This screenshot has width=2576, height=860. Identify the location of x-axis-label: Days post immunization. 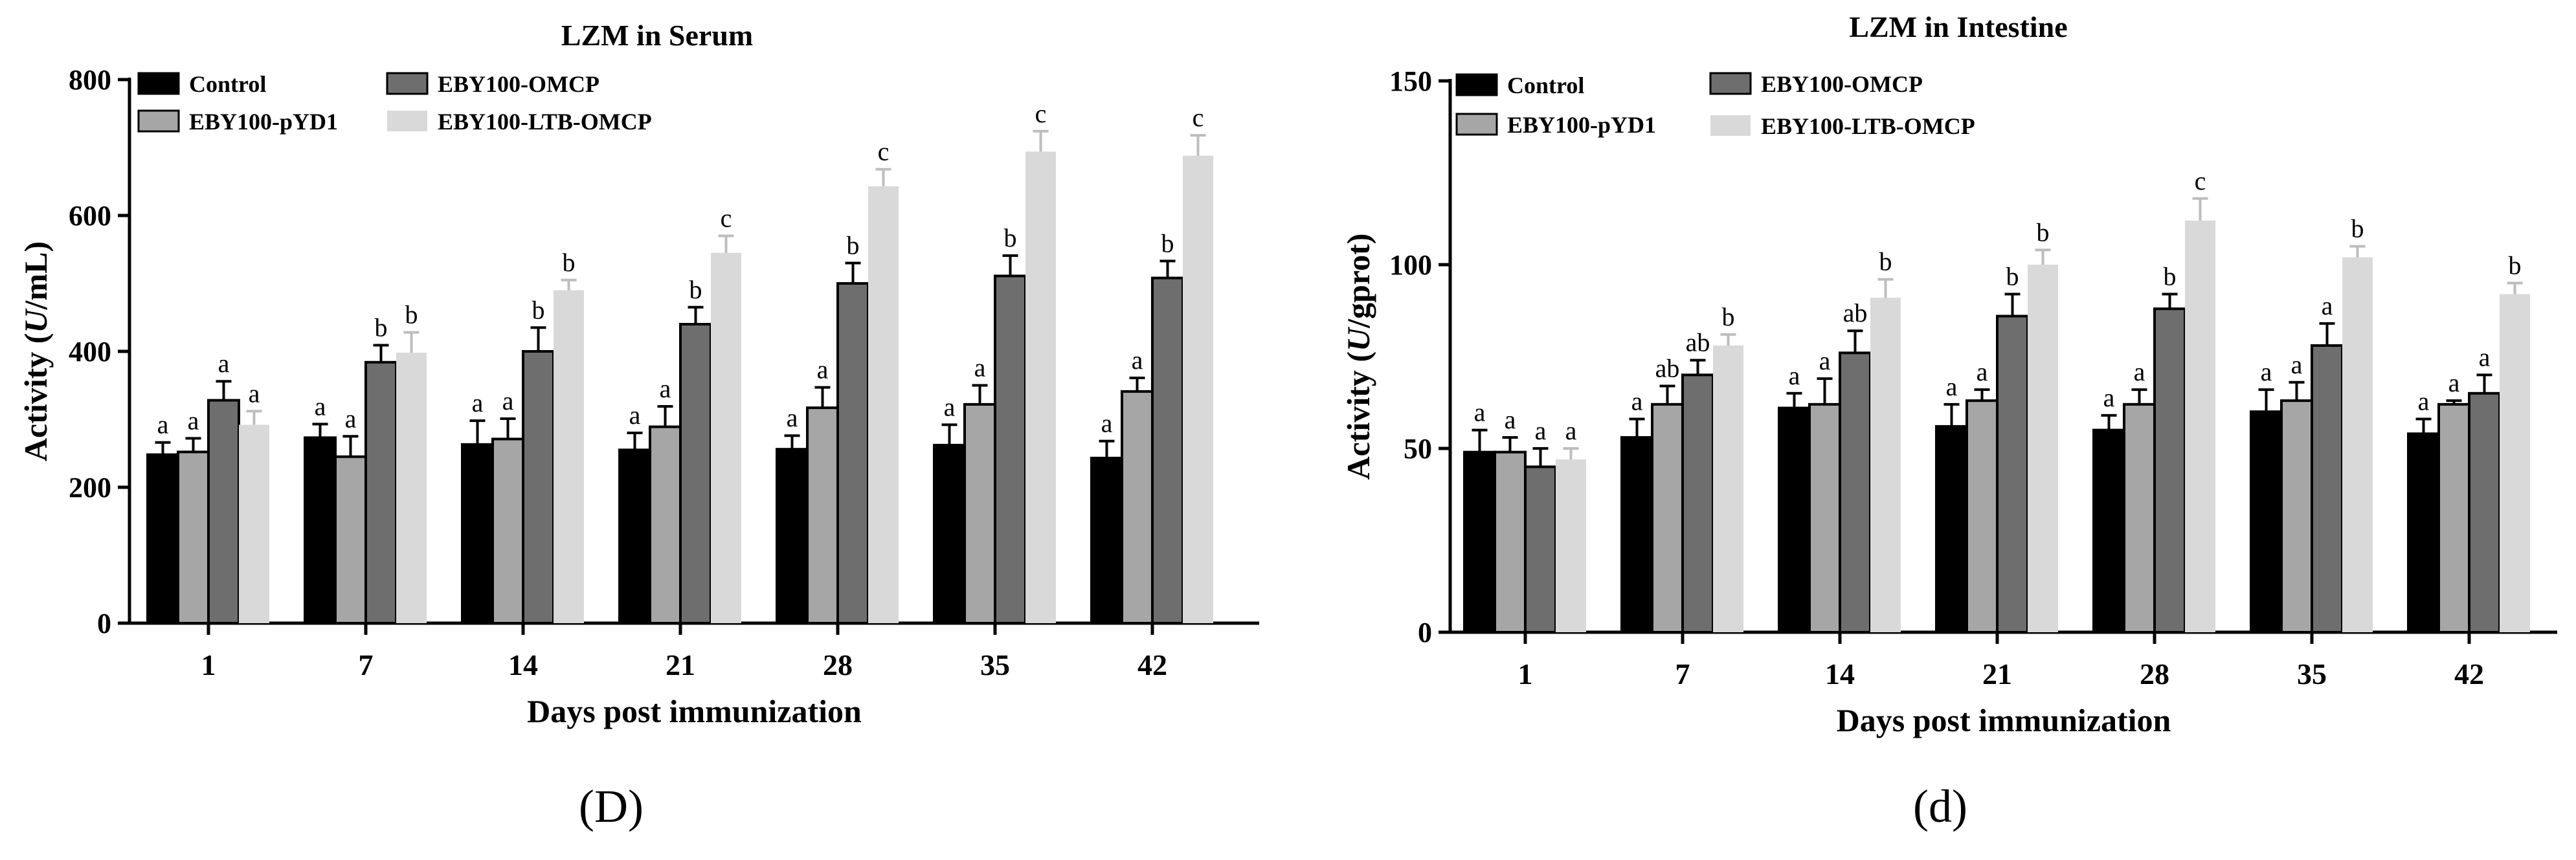
(2004, 720).